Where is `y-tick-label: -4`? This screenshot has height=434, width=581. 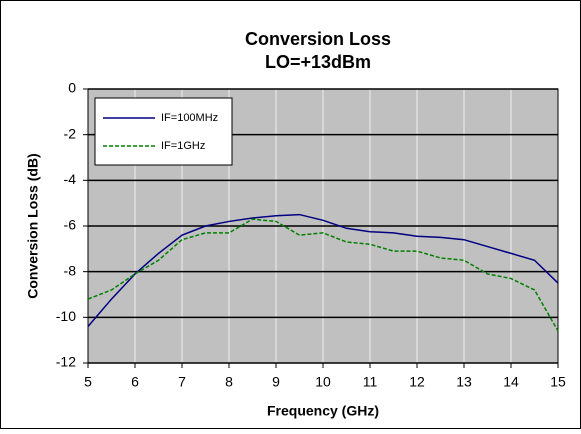 y-tick-label: -4 is located at coordinates (70, 179).